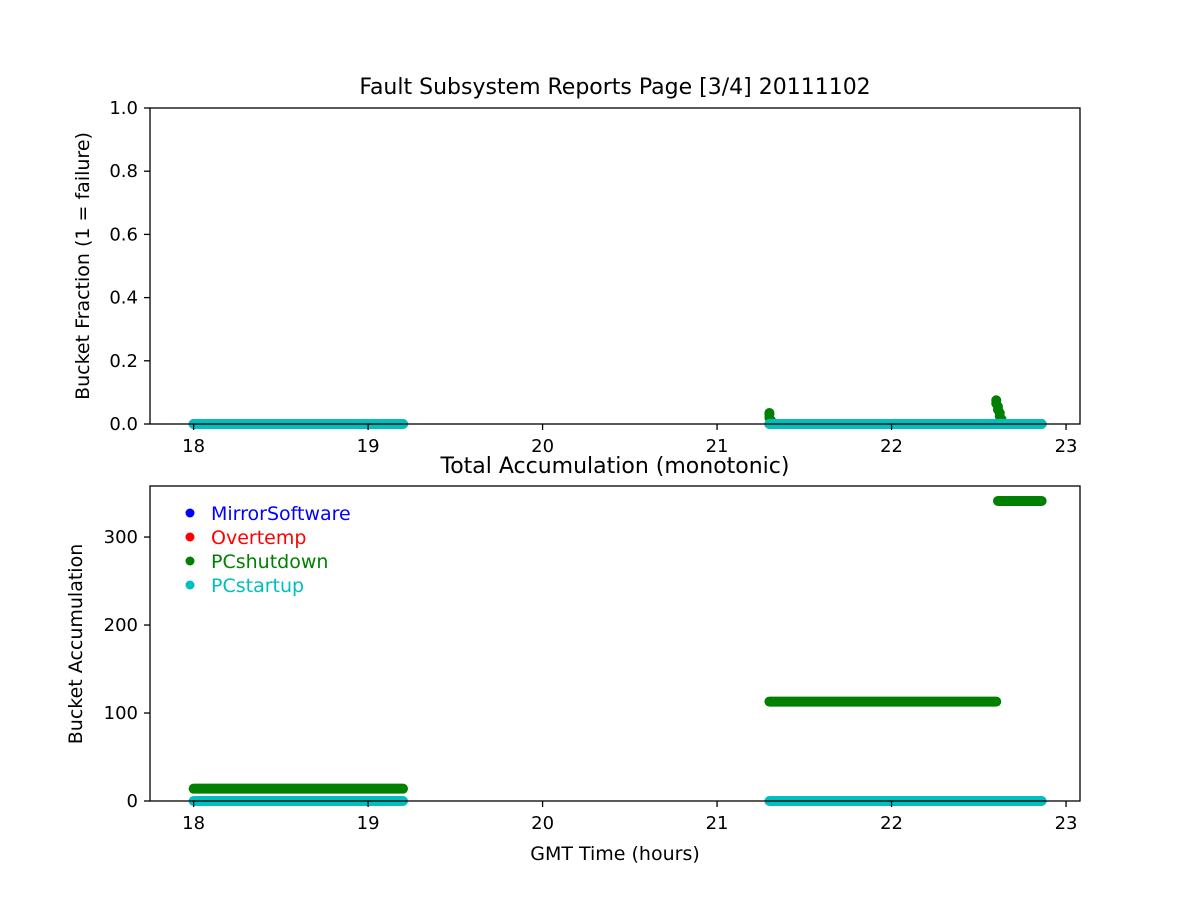 This screenshot has width=1200, height=900. I want to click on top-xtick-label: 23, so click(1066, 446).